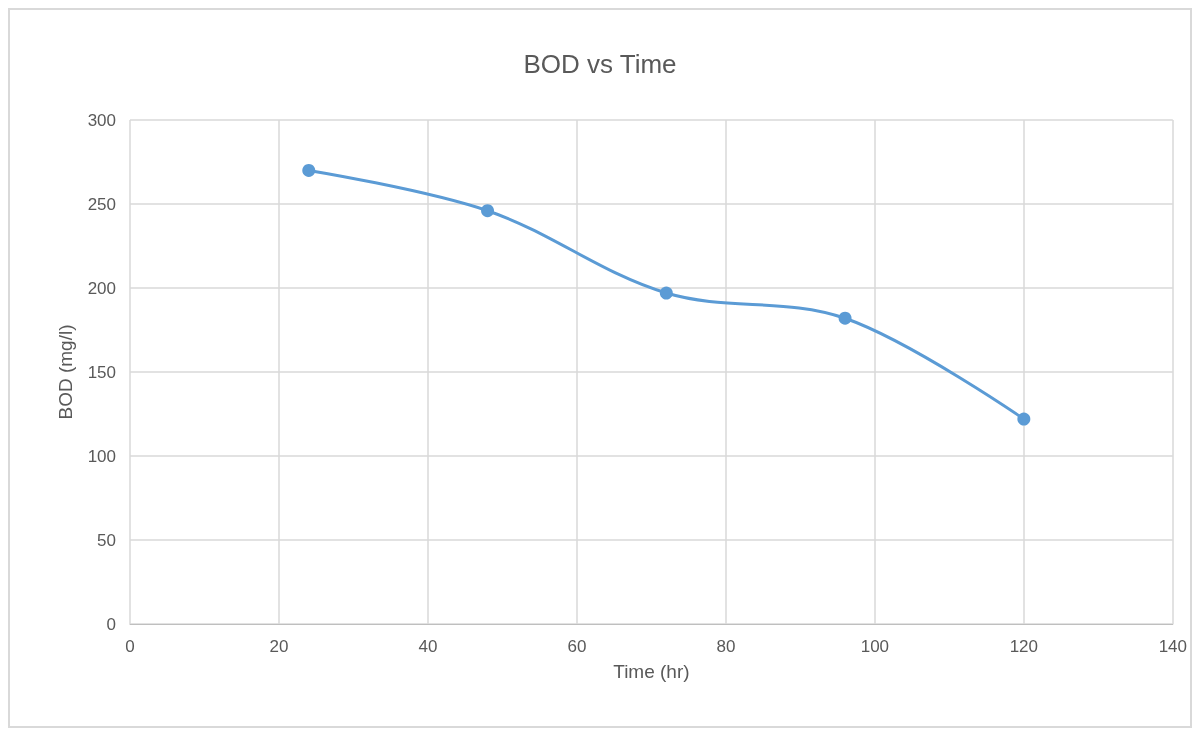 Image resolution: width=1200 pixels, height=736 pixels. I want to click on x-tick-label: 120, so click(1024, 646).